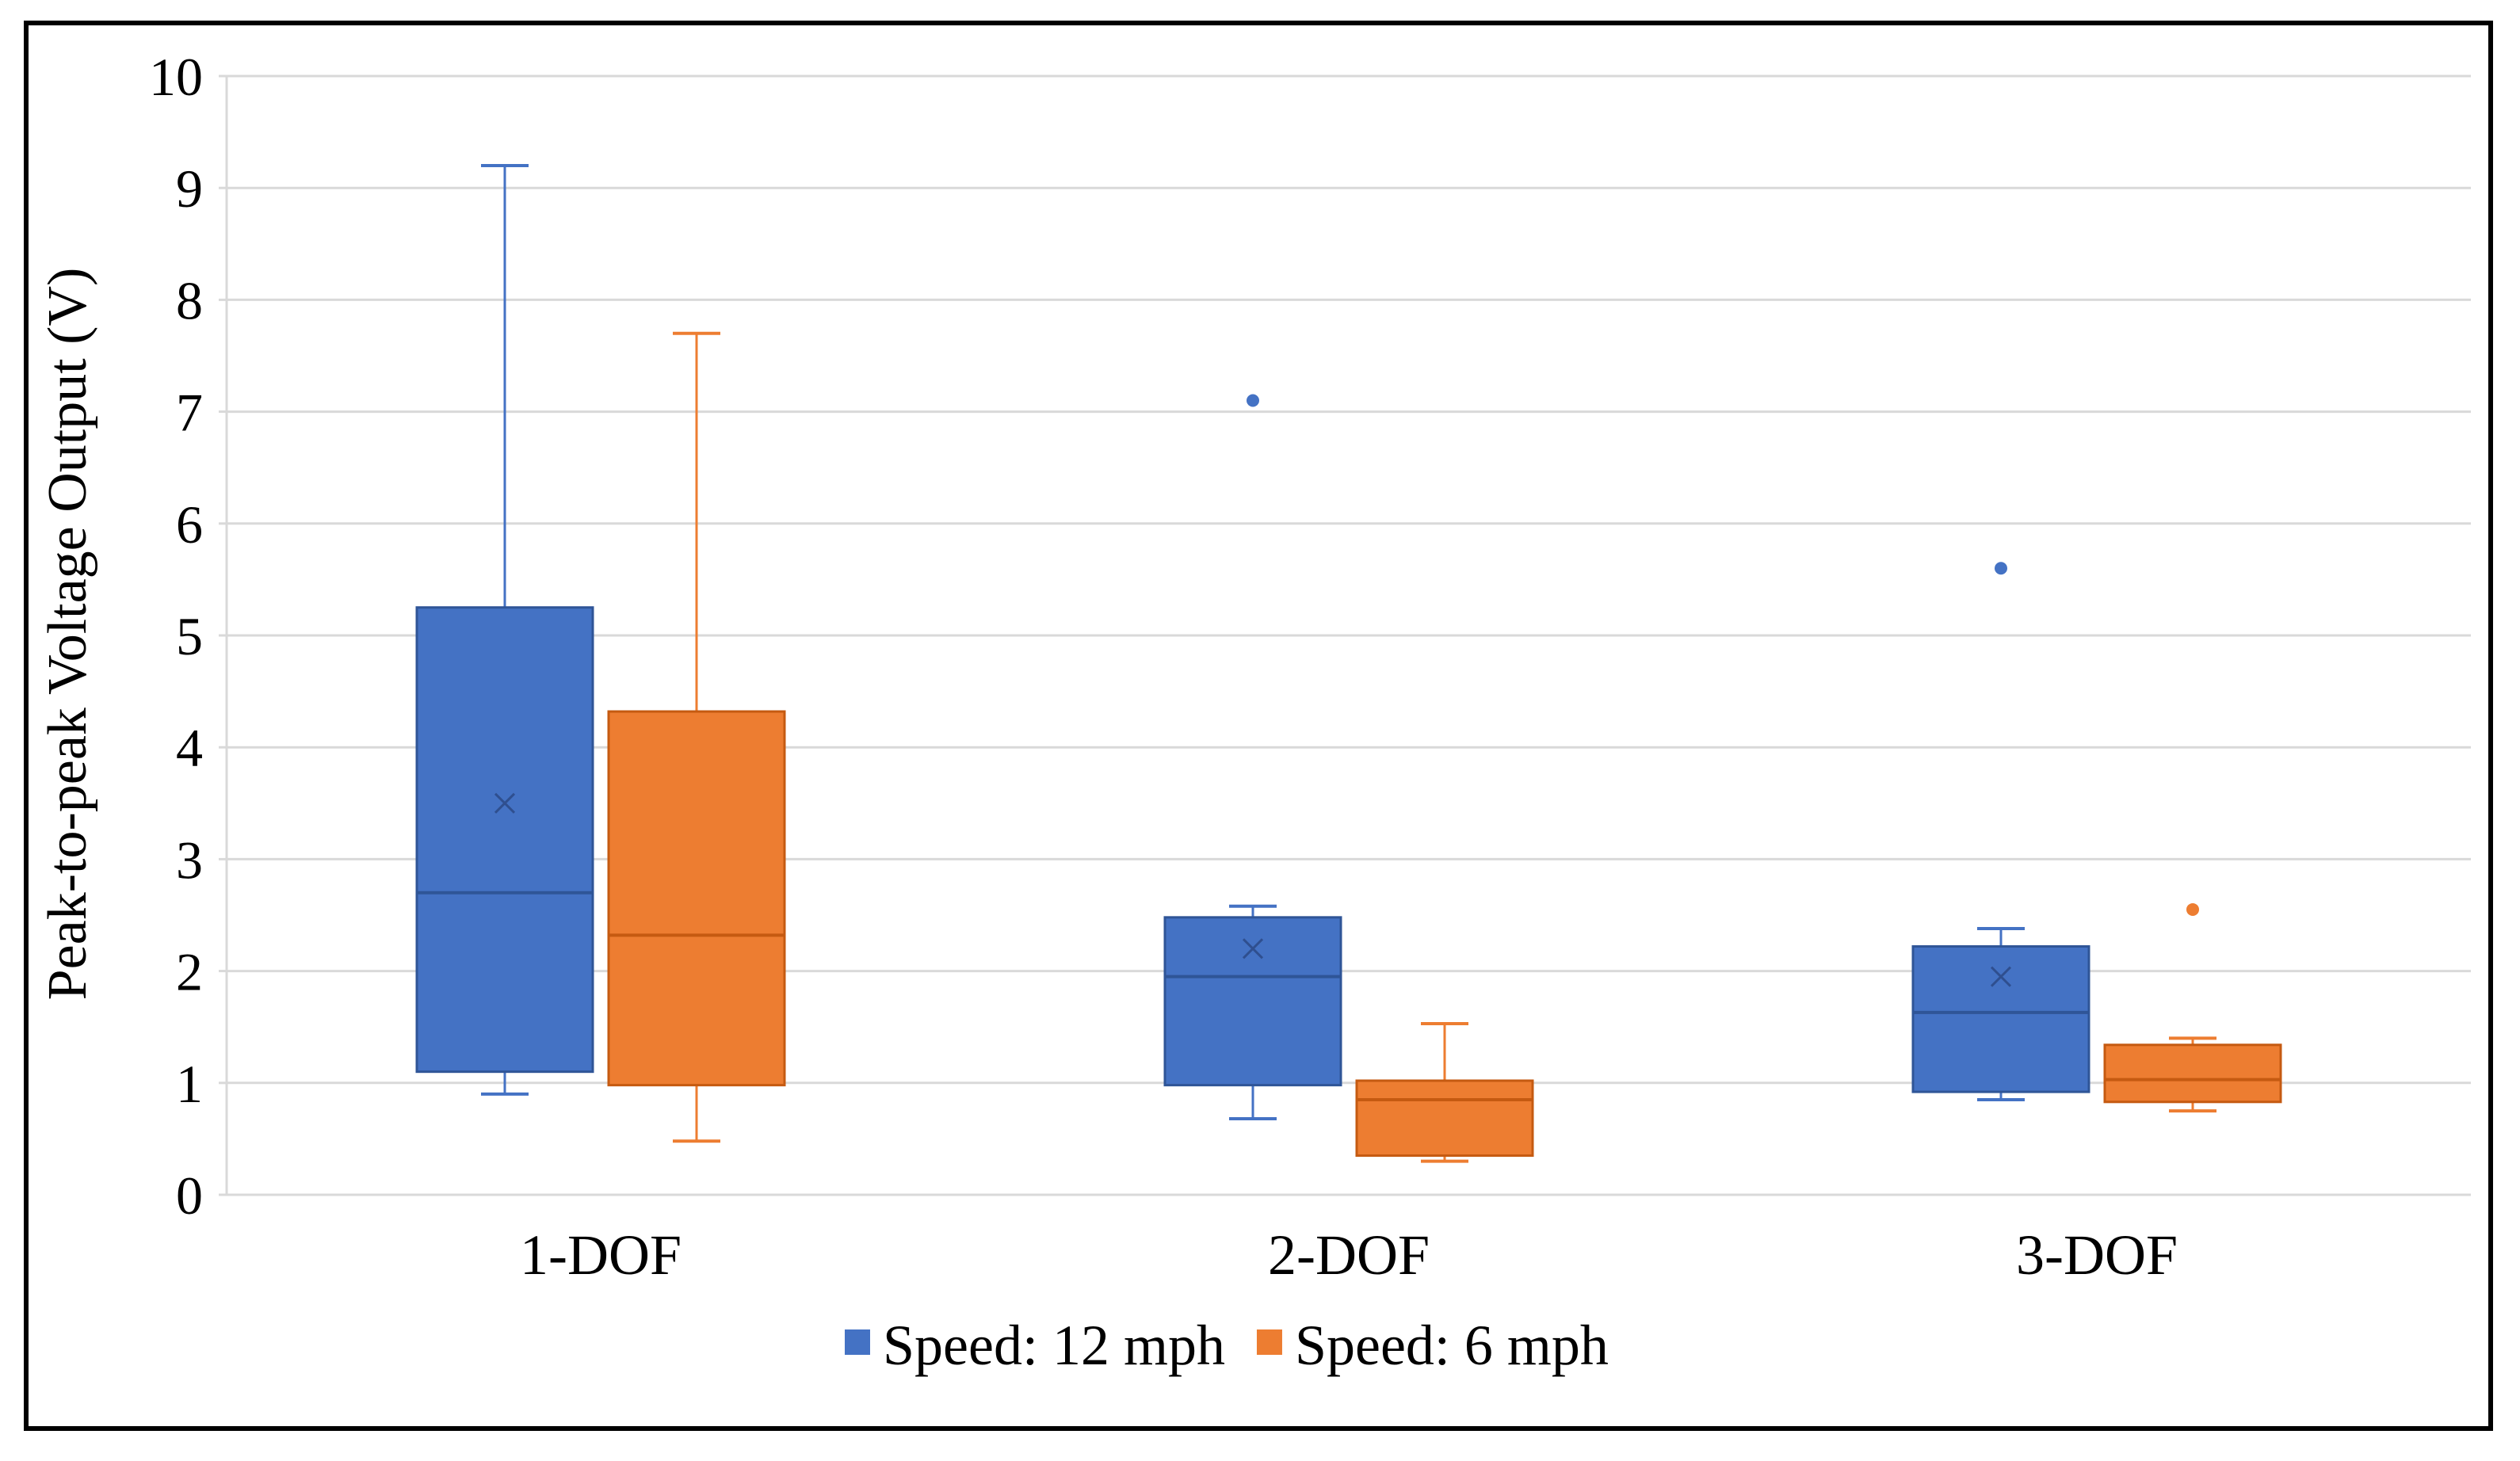 The width and height of the screenshot is (2520, 1461). Describe the element at coordinates (189, 748) in the screenshot. I see `y-tick-label: 4` at that location.